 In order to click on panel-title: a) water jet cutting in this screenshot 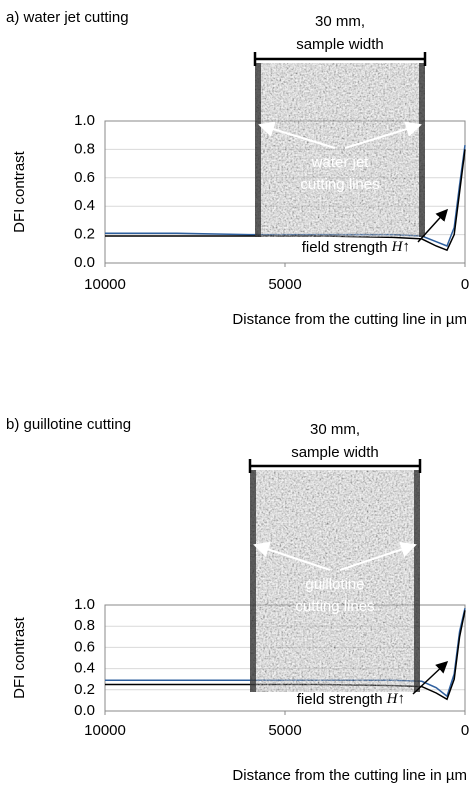, I will do `click(67, 17)`.